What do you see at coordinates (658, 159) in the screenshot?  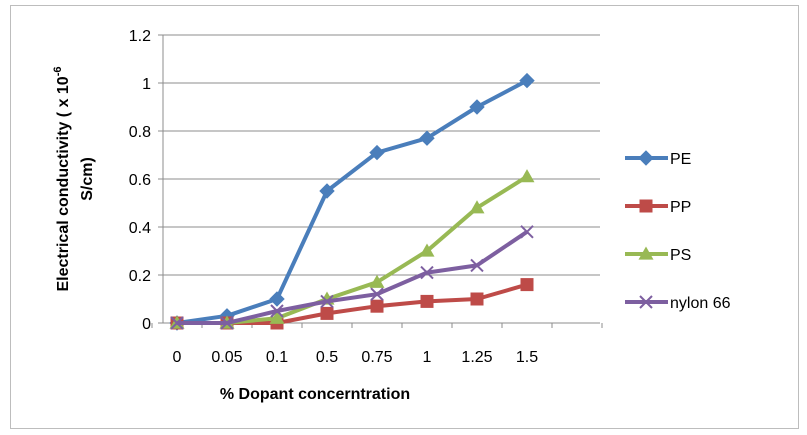 I see `legend-item: PE` at bounding box center [658, 159].